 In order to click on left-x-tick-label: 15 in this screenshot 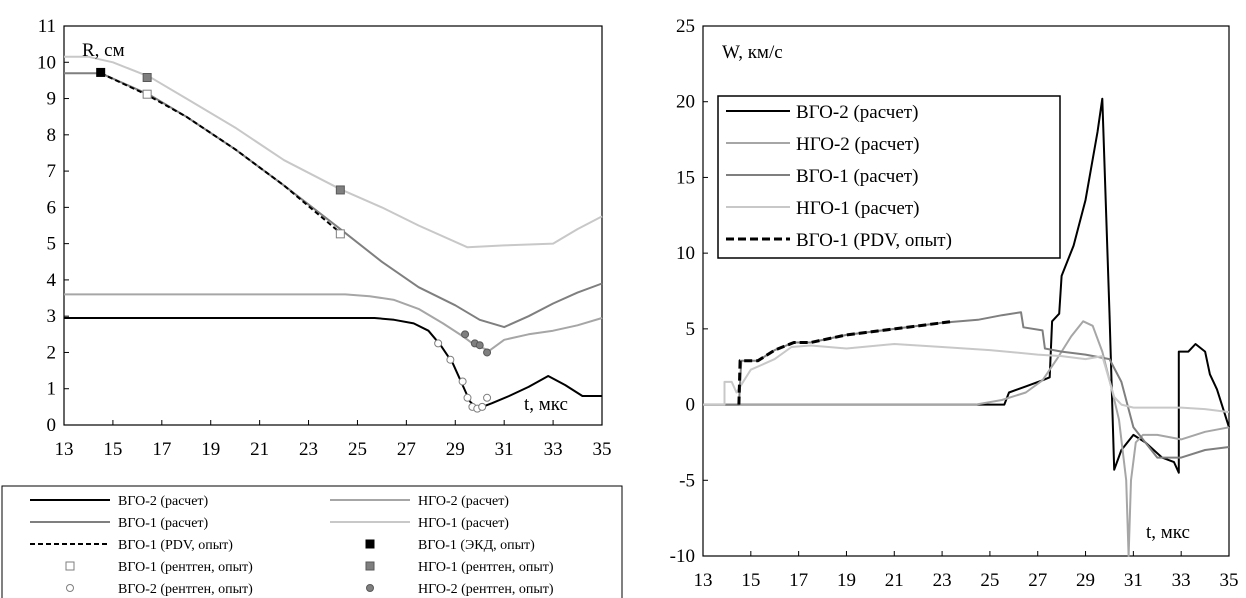, I will do `click(112, 449)`.